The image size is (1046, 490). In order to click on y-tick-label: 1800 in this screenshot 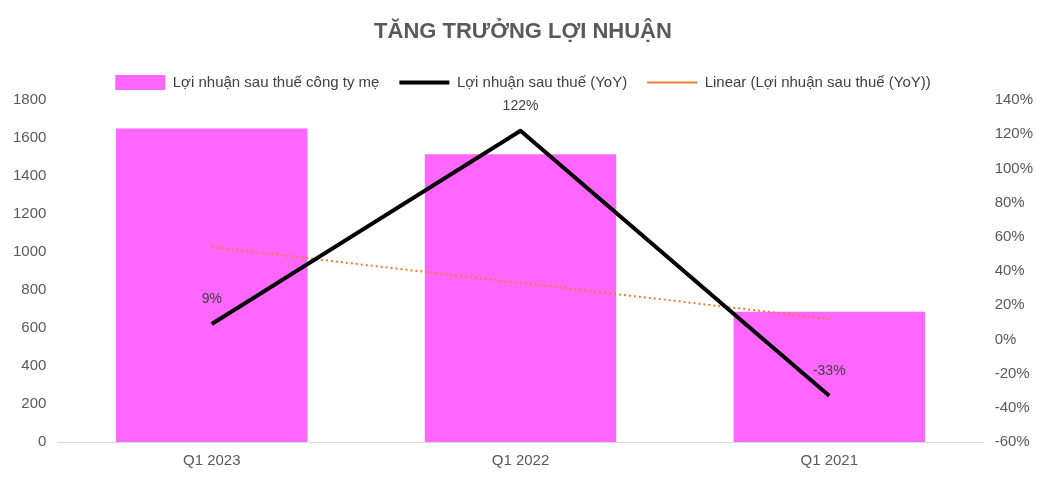, I will do `click(29, 99)`.